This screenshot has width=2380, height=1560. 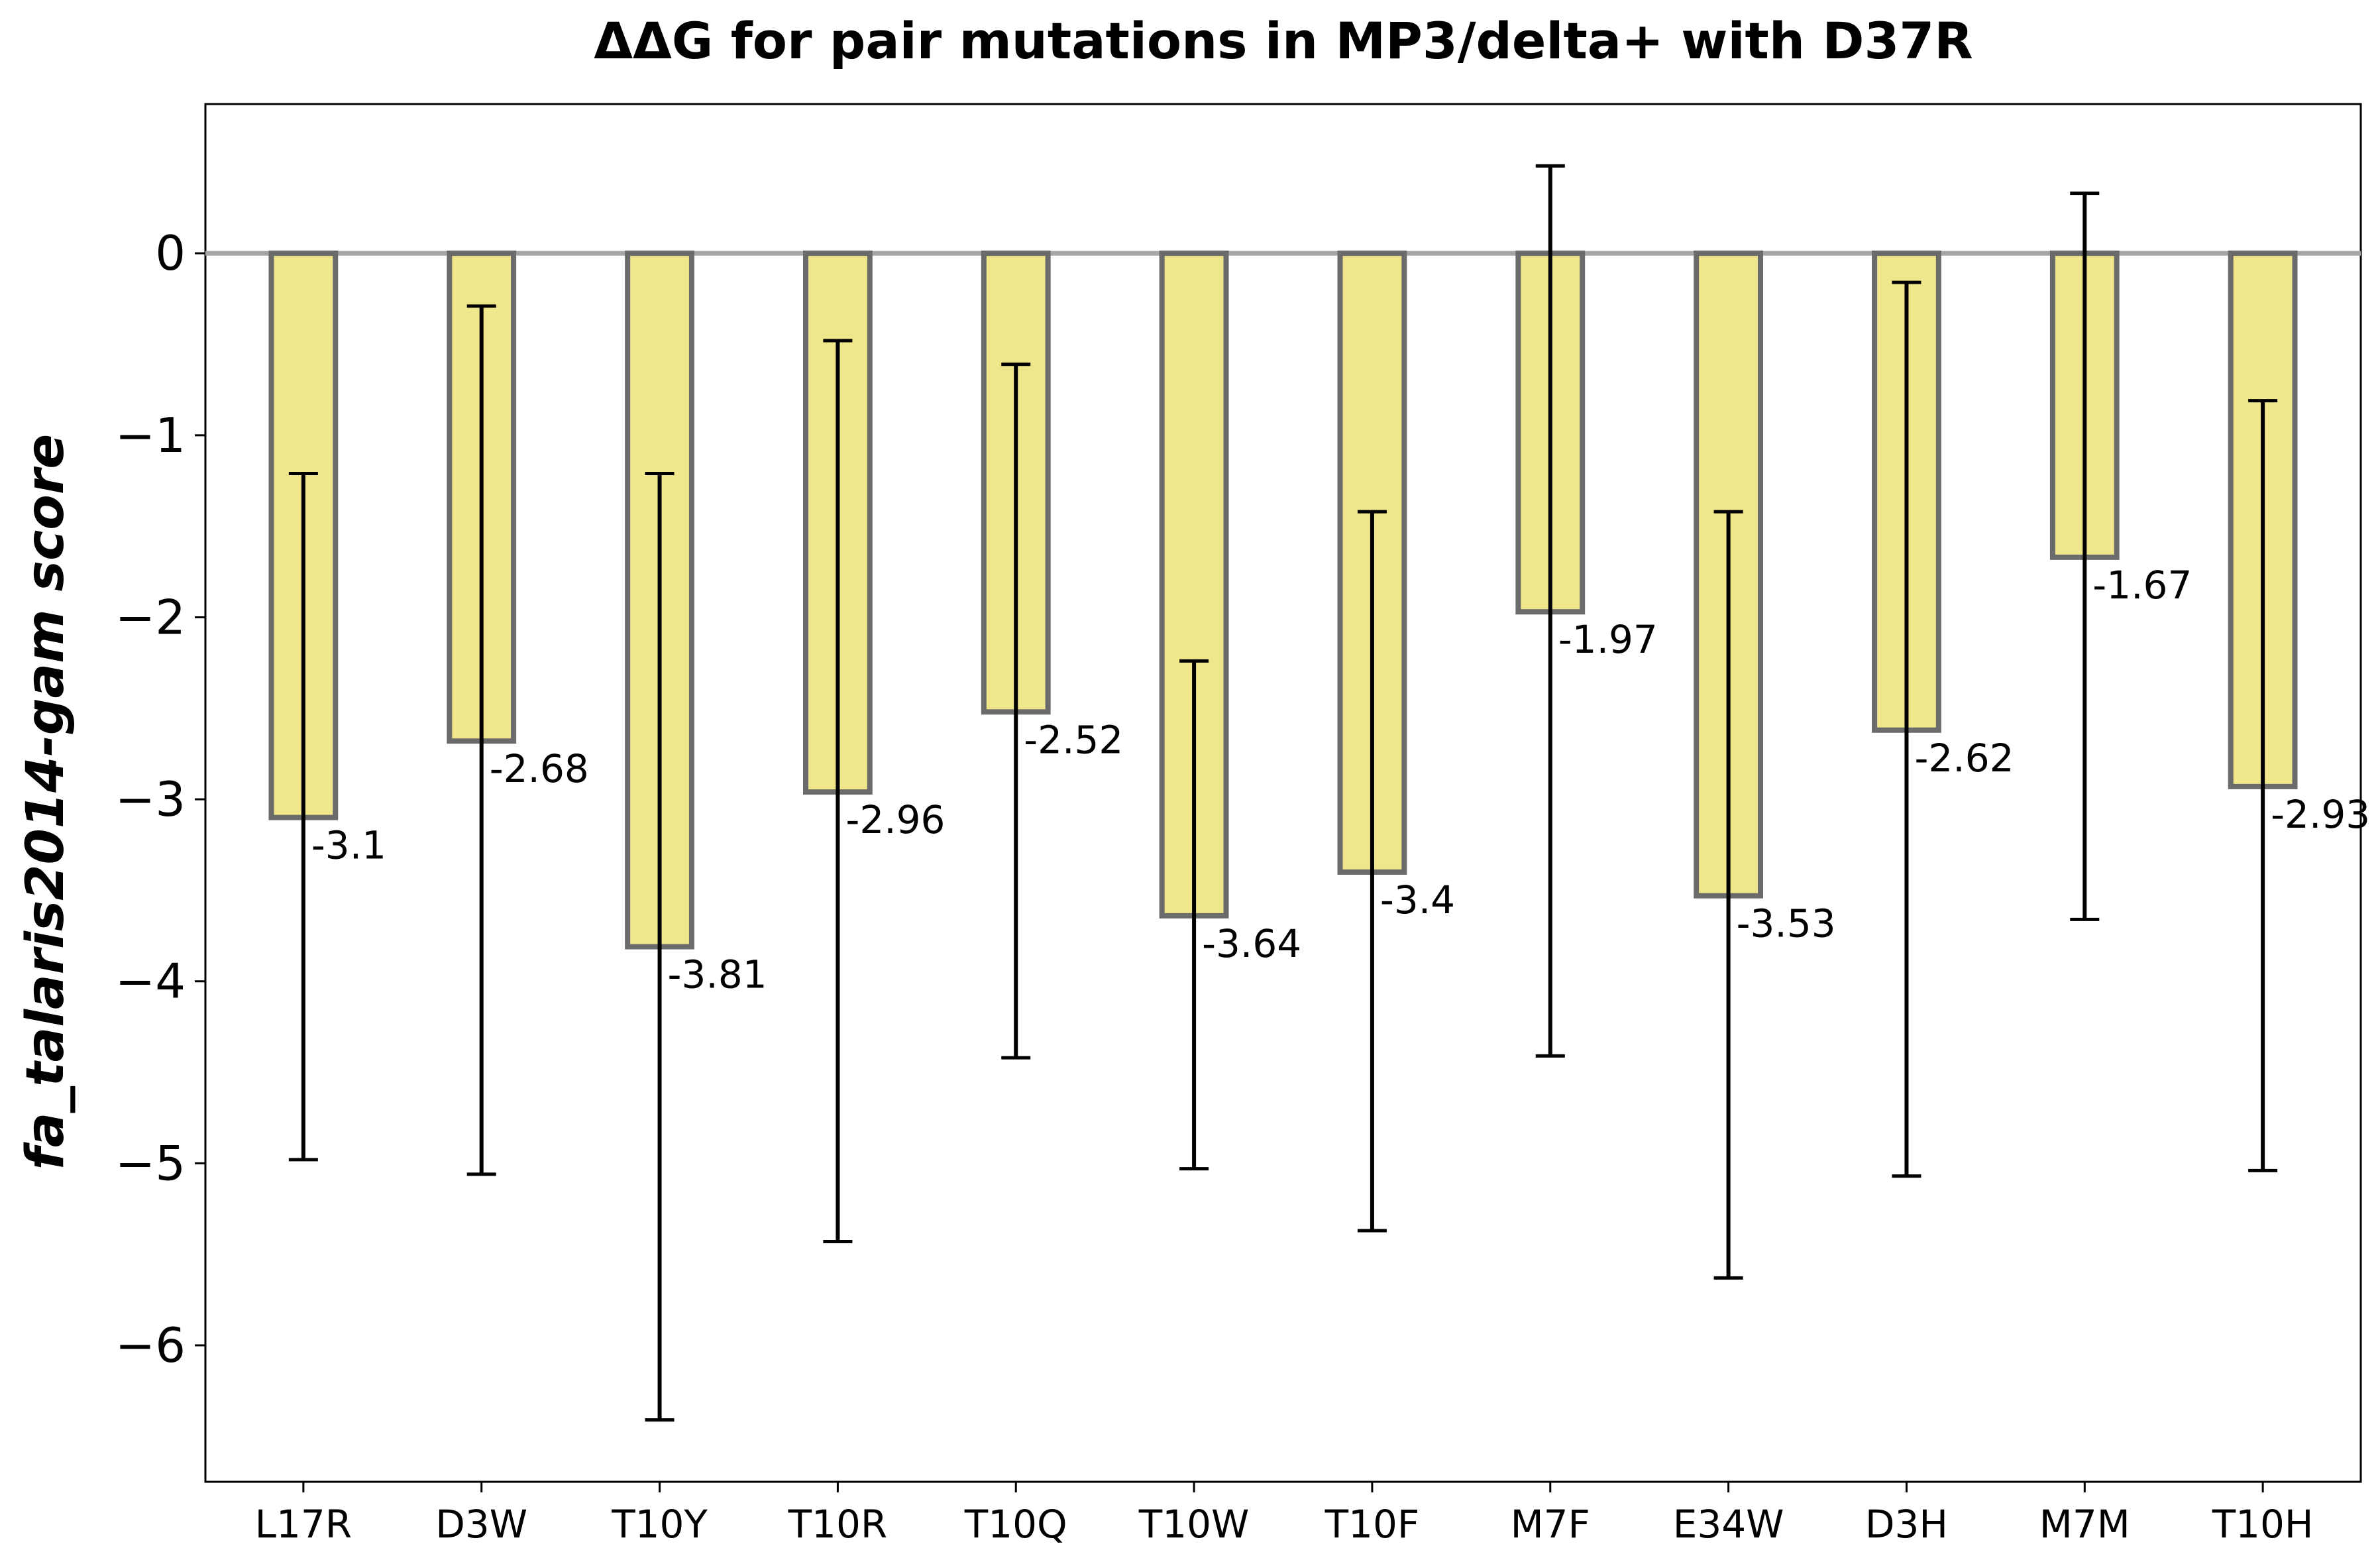 I want to click on x-tick-label: T10R, so click(x=838, y=1525).